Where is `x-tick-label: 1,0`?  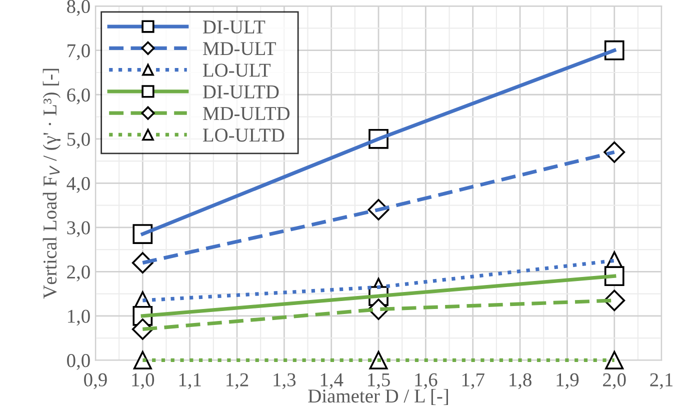
x-tick-label: 1,0 is located at coordinates (143, 381).